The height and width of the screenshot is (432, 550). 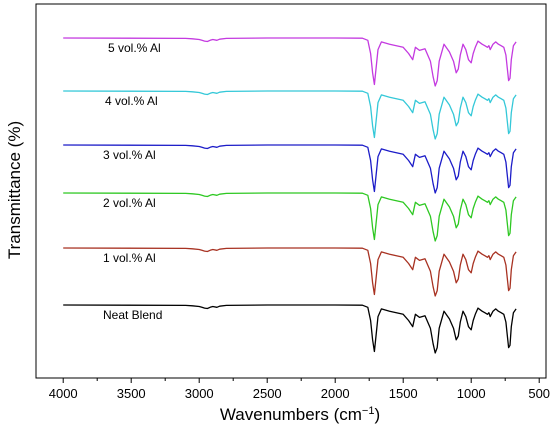 What do you see at coordinates (539, 393) in the screenshot?
I see `x-tick-label: 500` at bounding box center [539, 393].